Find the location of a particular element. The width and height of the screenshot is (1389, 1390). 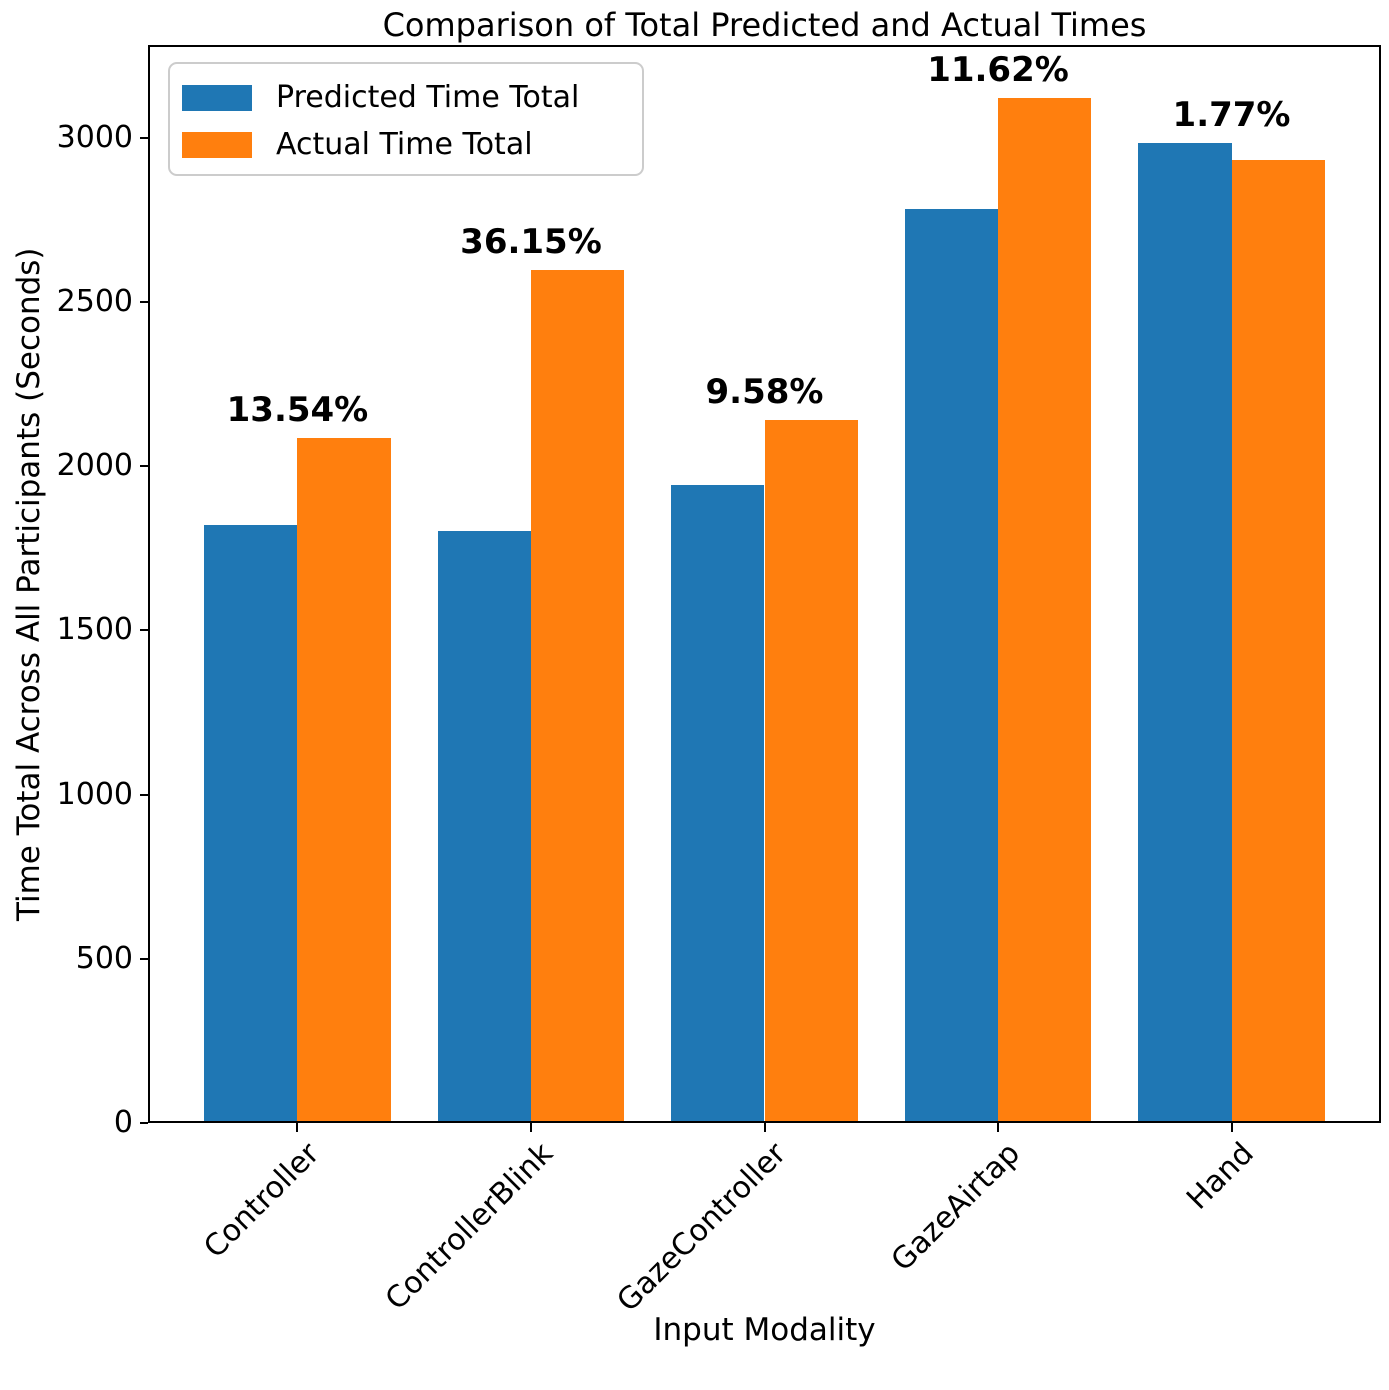

legend-label-actual: Actual Time Total is located at coordinates (404, 144).